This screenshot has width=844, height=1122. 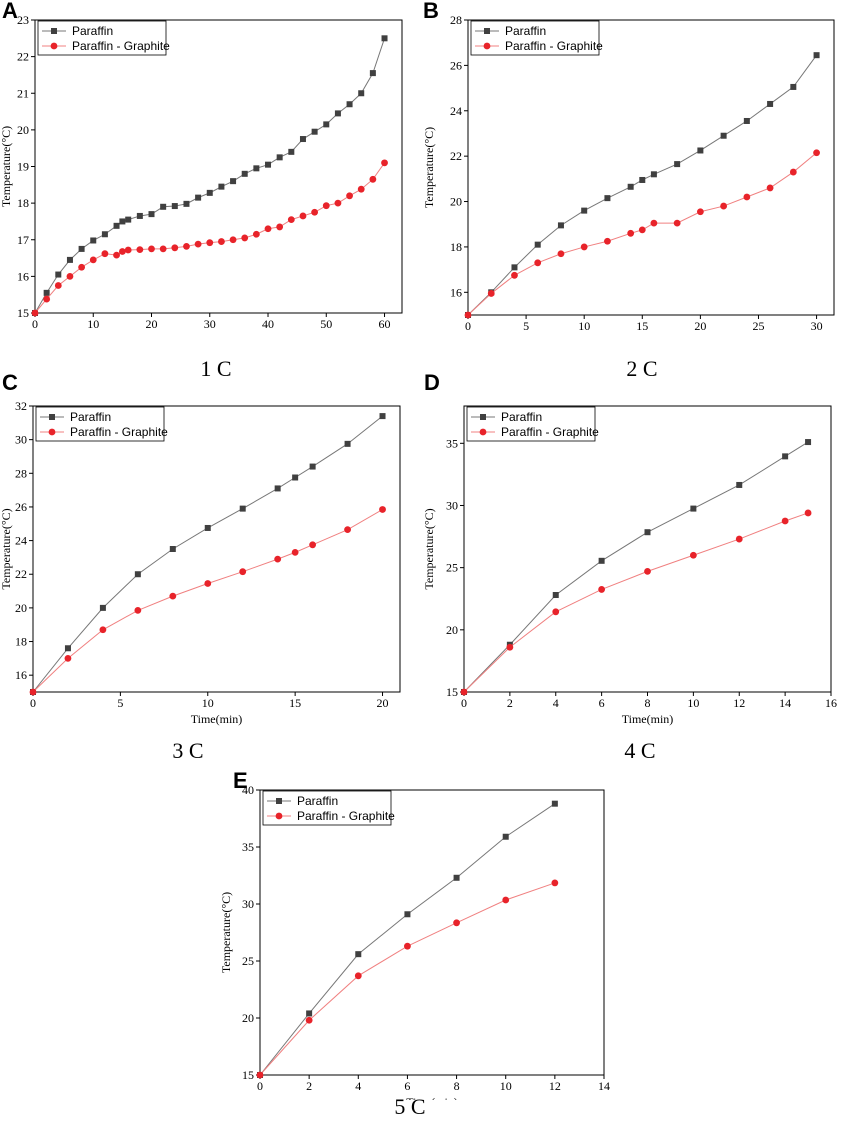 I want to click on y-tick-label: 18, so click(x=21, y=642).